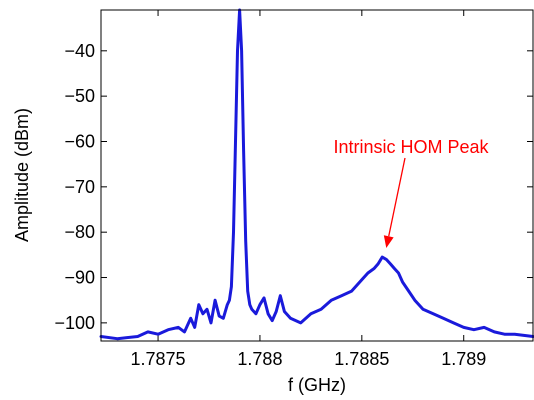 Image resolution: width=534 pixels, height=400 pixels. Describe the element at coordinates (397, 197) in the screenshot. I see `annotation-arrow-line` at that location.